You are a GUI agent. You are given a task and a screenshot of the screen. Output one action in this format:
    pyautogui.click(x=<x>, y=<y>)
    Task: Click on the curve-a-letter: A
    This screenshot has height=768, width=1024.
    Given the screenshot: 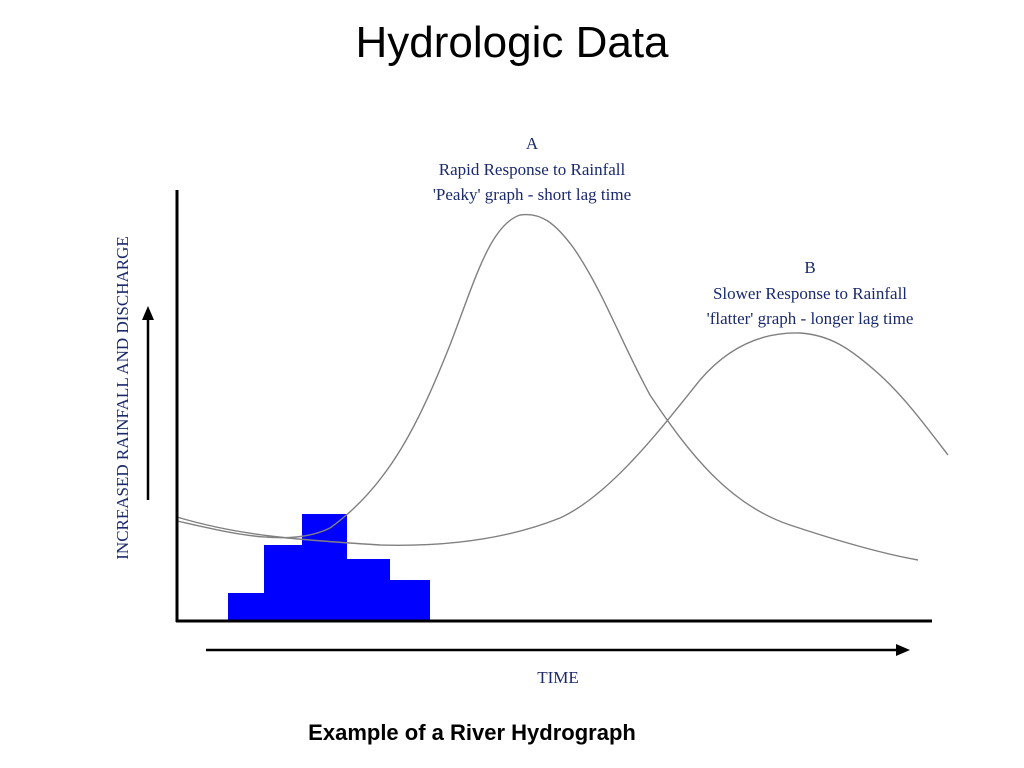 What is the action you would take?
    pyautogui.click(x=532, y=143)
    